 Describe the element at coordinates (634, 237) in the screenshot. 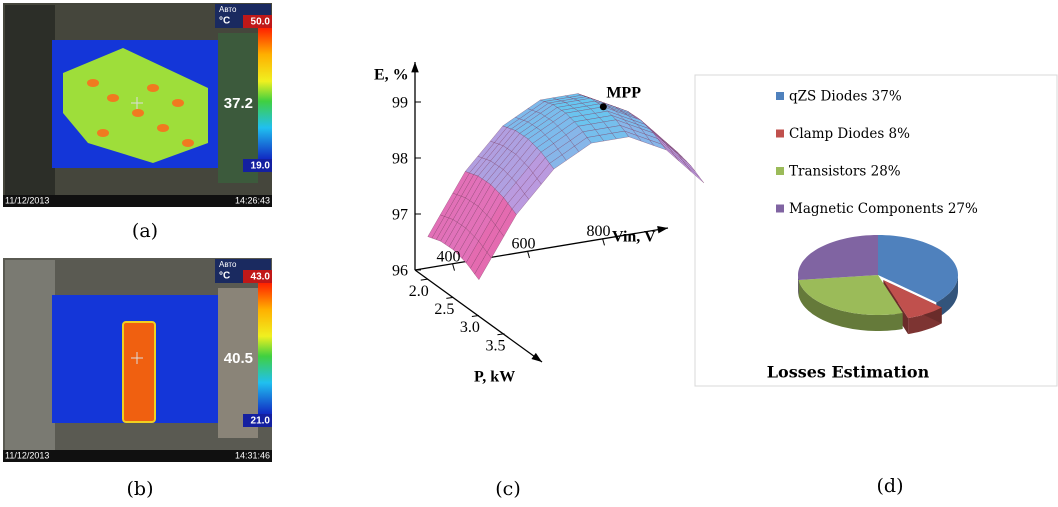

I see `x-axis-label: Vin, V` at that location.